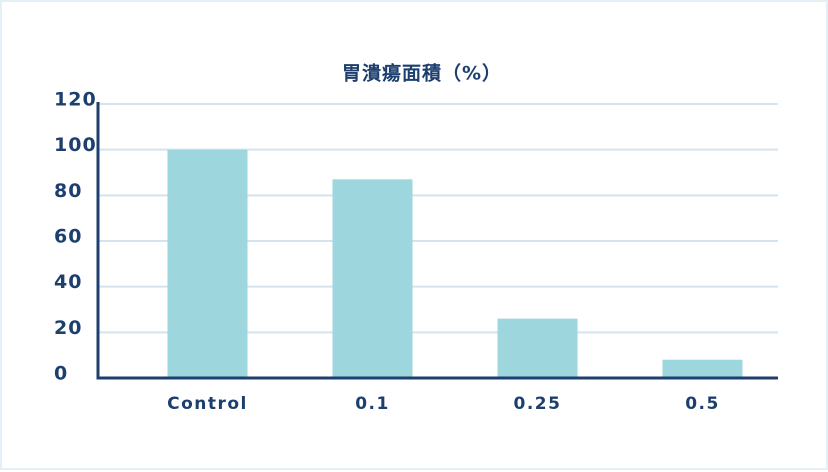 The width and height of the screenshot is (828, 472). What do you see at coordinates (68, 328) in the screenshot?
I see `y-tick-label: 20` at bounding box center [68, 328].